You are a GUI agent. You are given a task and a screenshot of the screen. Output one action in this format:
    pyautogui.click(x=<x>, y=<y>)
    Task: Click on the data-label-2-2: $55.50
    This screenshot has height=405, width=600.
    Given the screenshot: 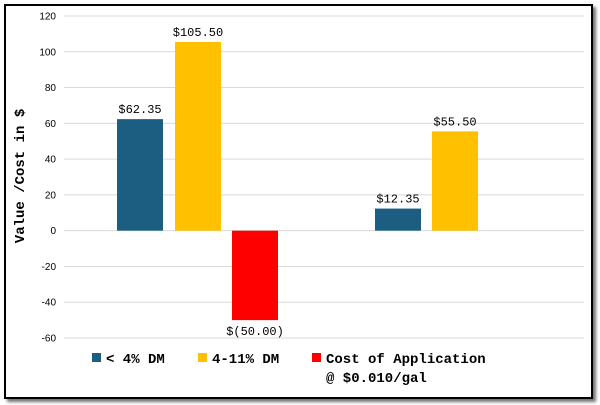 What is the action you would take?
    pyautogui.click(x=454, y=122)
    